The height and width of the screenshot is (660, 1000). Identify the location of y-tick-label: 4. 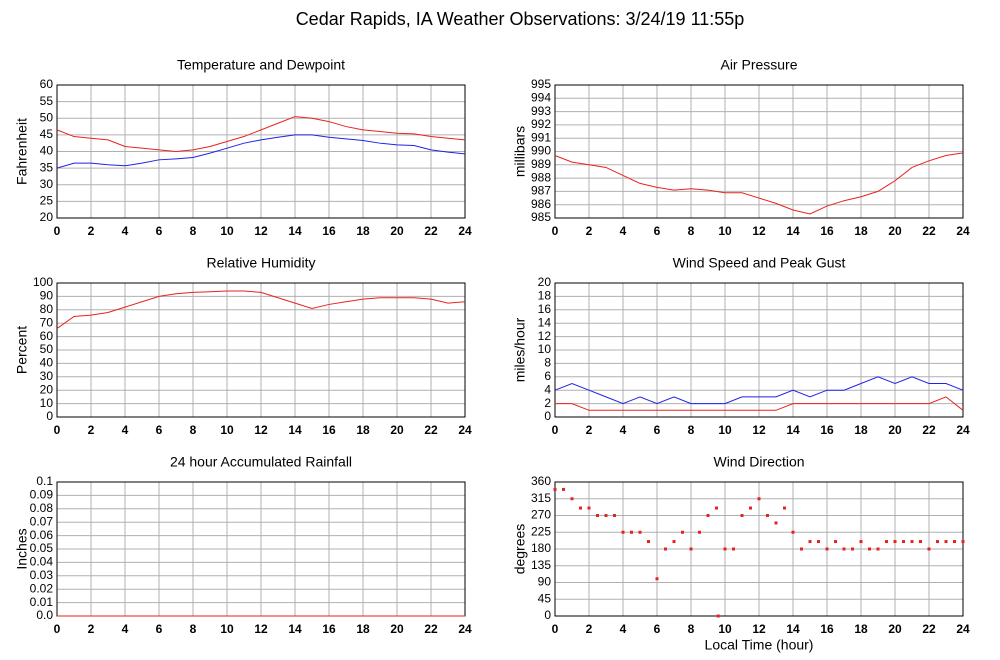
(547, 389).